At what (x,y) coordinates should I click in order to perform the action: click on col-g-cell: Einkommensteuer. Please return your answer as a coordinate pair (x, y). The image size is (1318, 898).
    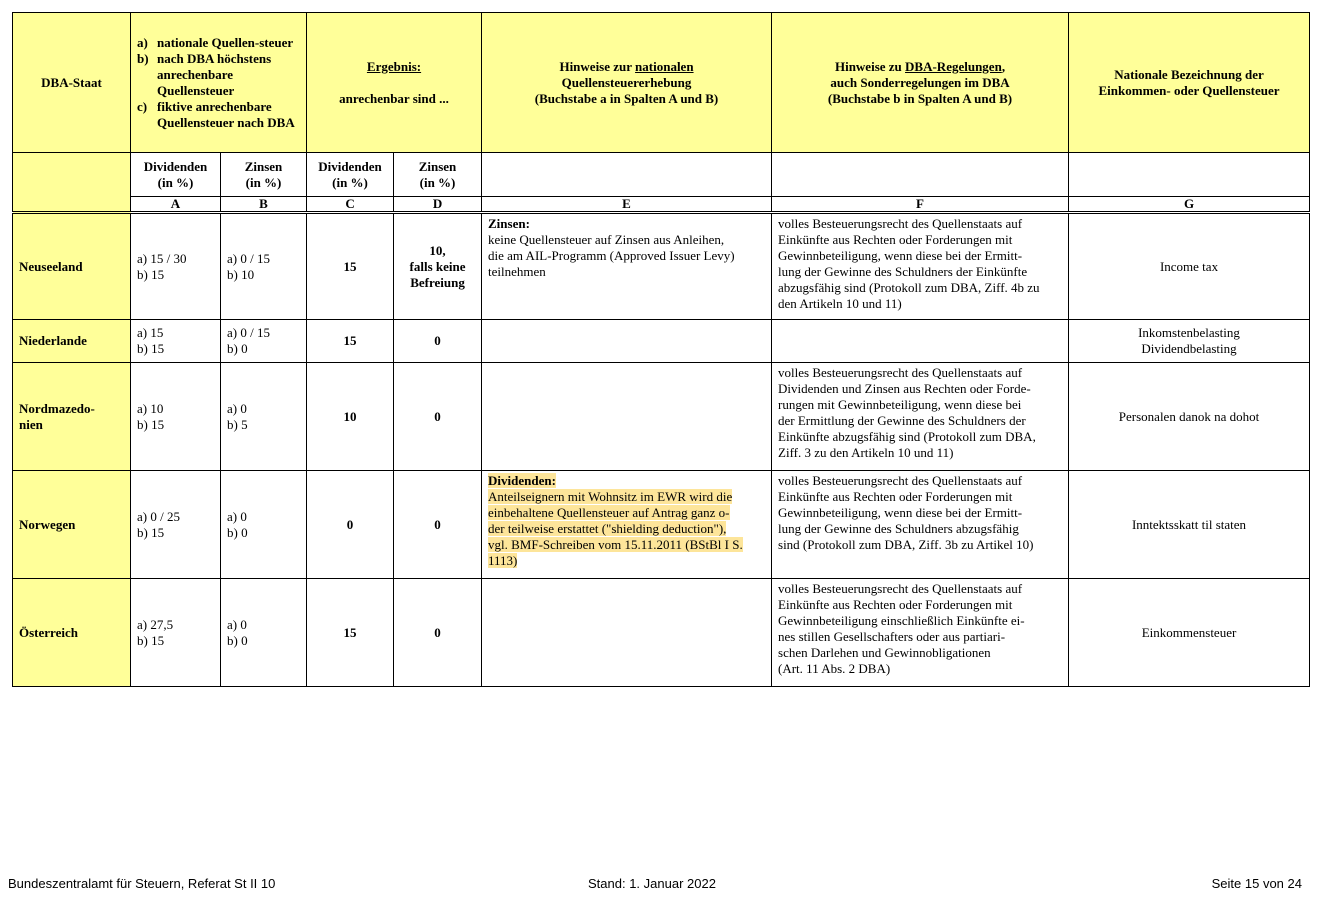
    Looking at the image, I should click on (1189, 632).